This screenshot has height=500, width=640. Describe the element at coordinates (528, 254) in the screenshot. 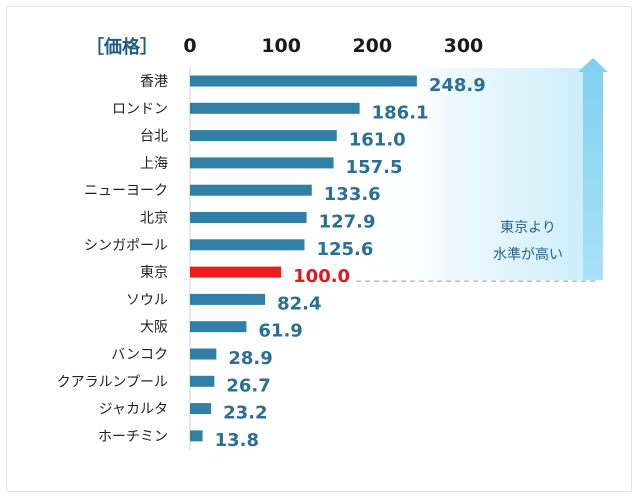

I see `annotation-text: 水準が高い` at that location.